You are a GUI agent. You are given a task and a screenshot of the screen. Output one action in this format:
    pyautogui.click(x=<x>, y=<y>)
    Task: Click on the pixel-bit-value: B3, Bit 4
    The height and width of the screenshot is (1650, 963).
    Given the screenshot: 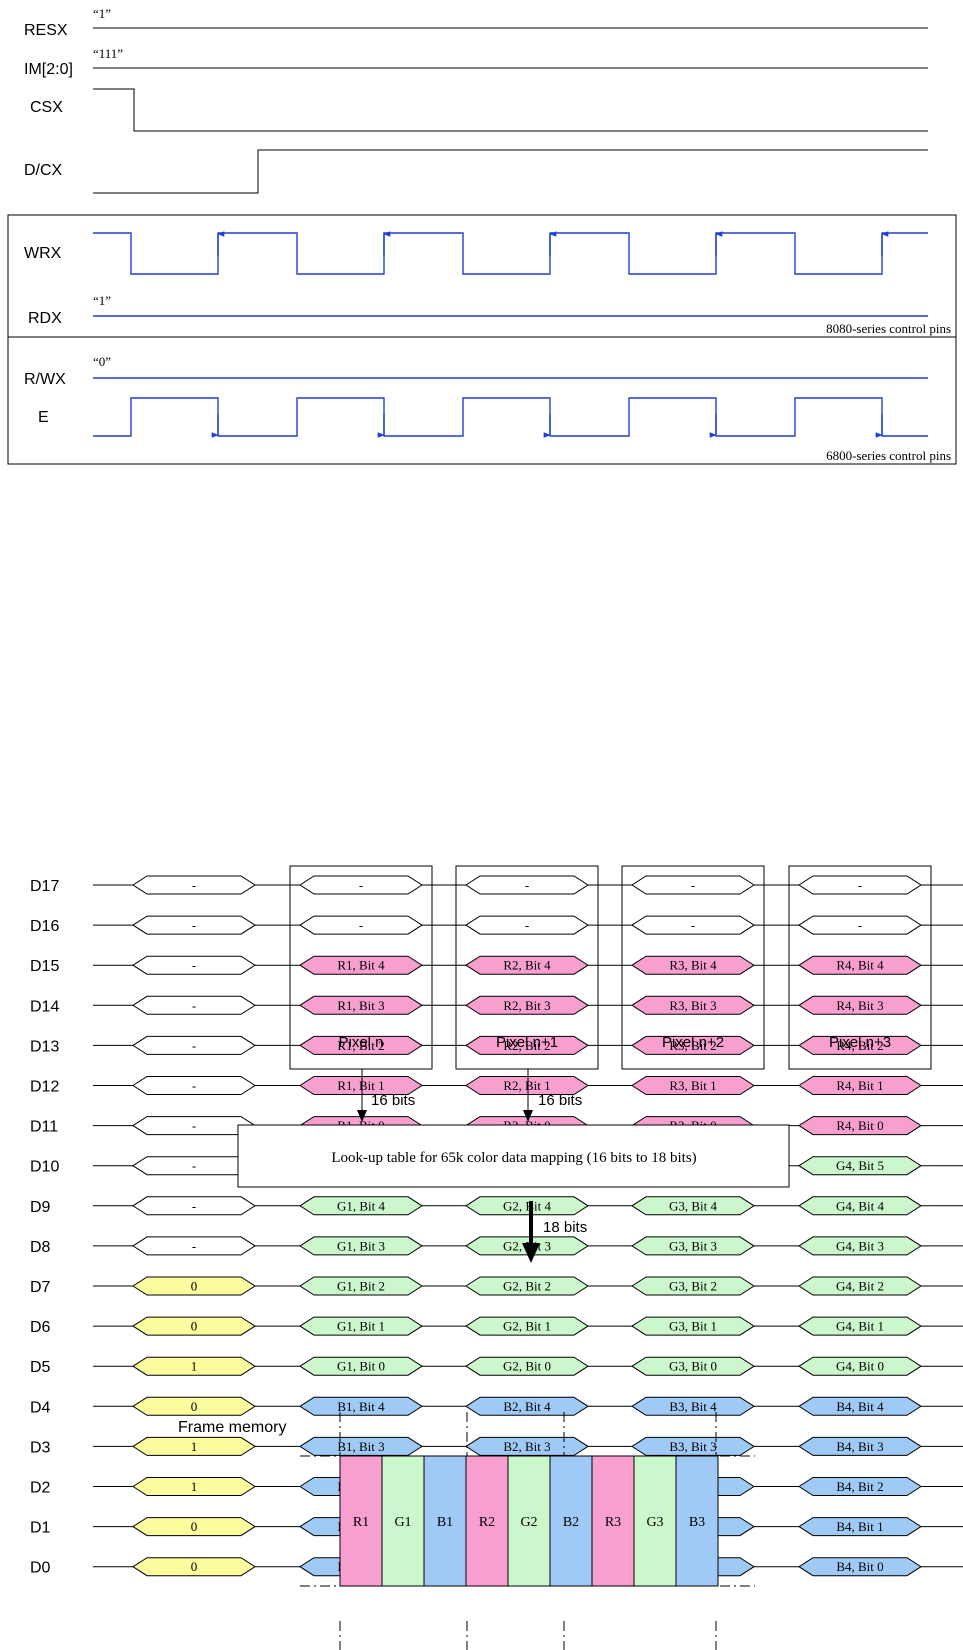 What is the action you would take?
    pyautogui.click(x=693, y=1406)
    